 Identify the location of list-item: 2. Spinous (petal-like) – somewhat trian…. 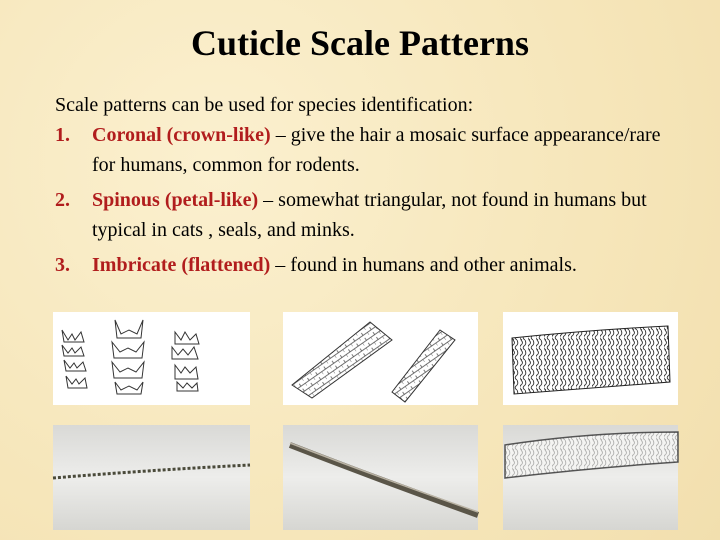
(365, 215).